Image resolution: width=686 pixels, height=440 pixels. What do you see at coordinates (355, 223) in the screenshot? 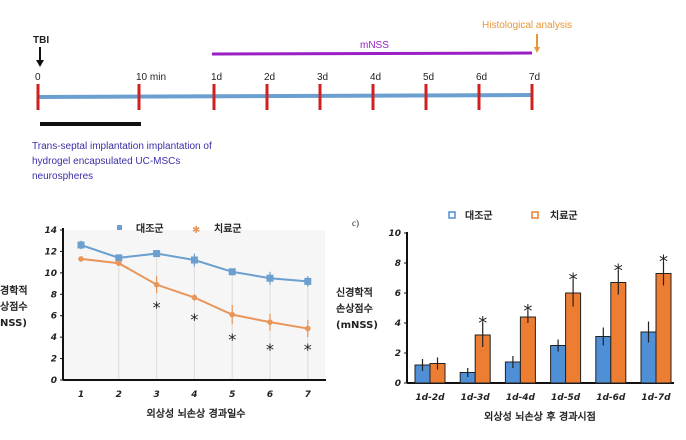
I see `panel-label: c)` at bounding box center [355, 223].